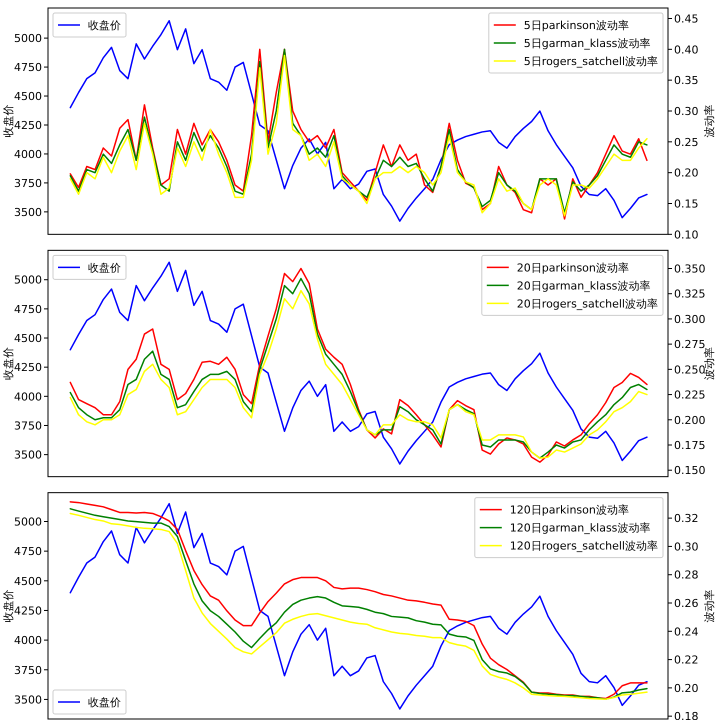  I want to click on y2-tick-label: 0.45, so click(686, 19).